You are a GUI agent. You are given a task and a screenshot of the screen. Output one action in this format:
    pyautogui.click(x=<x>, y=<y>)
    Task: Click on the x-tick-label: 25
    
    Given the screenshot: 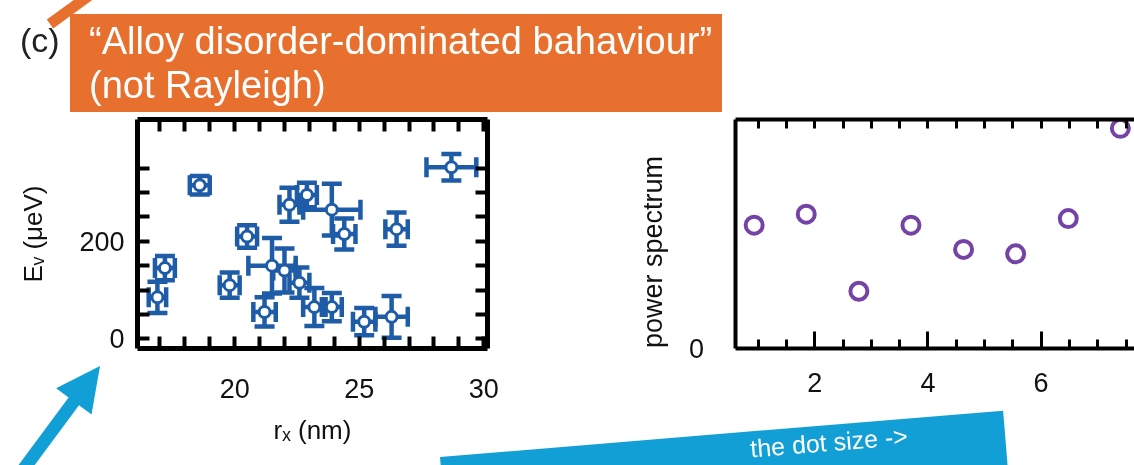 What is the action you would take?
    pyautogui.click(x=359, y=388)
    